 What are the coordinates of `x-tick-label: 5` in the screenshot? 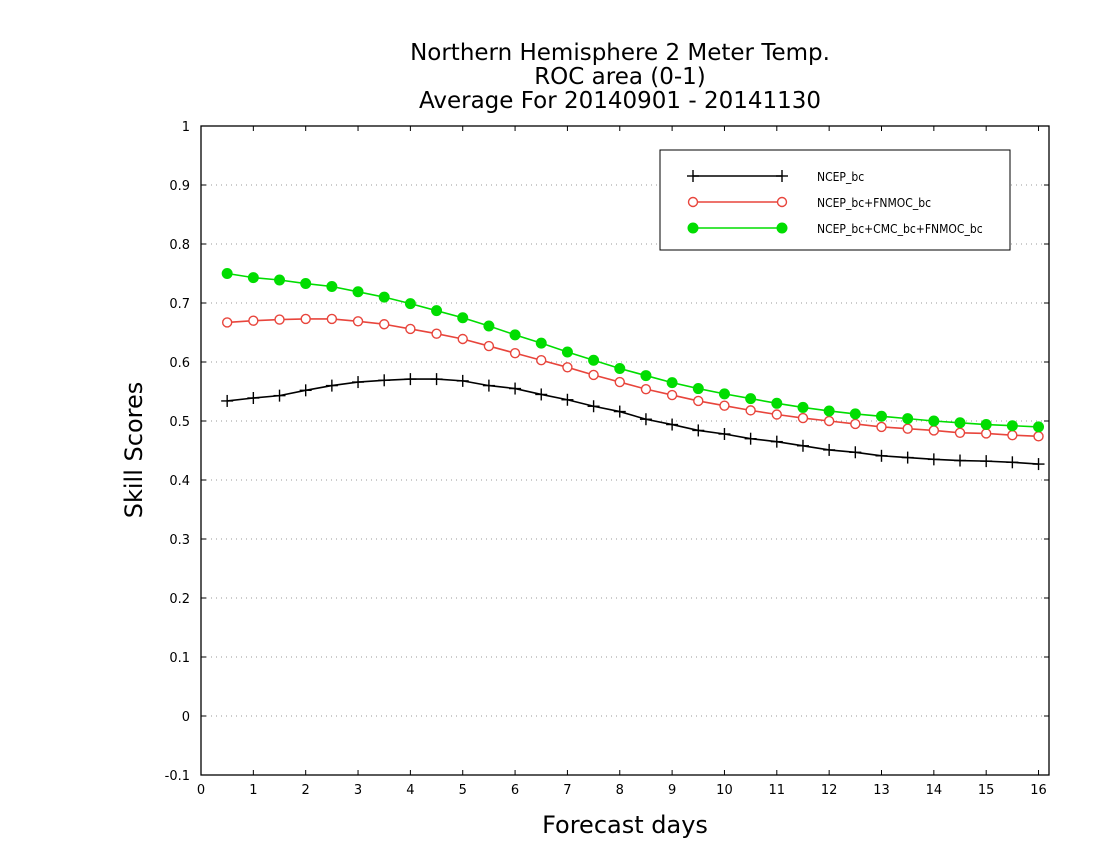 It's located at (463, 790).